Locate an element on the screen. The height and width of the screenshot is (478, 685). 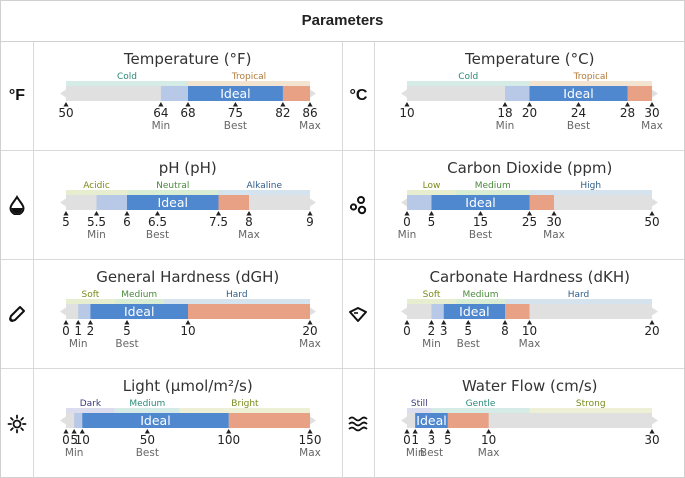
tick-value: 8 is located at coordinates (506, 331).